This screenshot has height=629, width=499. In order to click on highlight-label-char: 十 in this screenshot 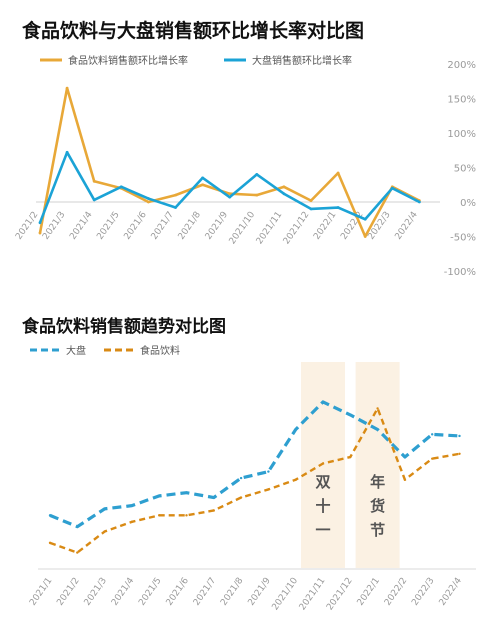, I will do `click(322, 506)`.